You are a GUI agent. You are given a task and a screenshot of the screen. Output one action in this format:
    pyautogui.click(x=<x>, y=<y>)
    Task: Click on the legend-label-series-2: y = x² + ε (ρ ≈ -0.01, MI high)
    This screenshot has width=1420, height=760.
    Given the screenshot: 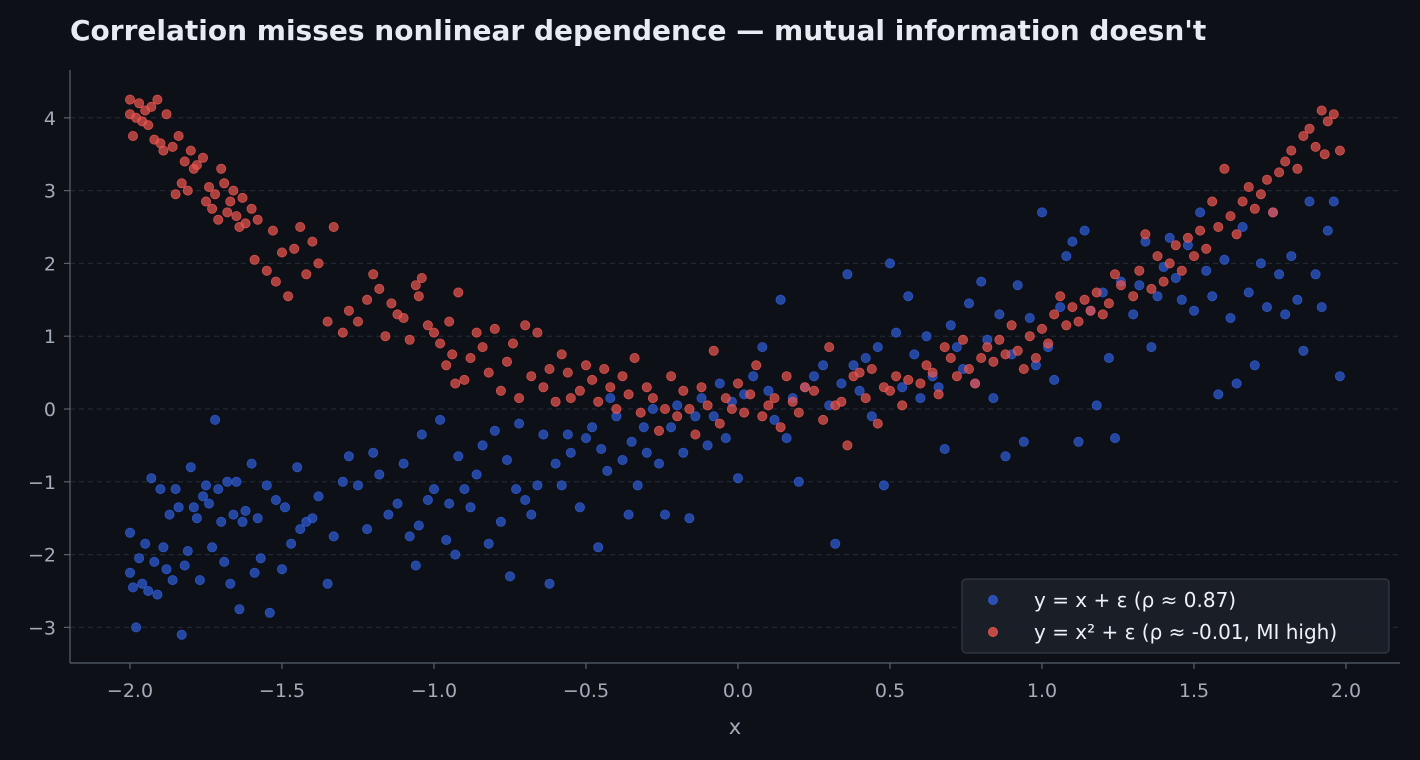 What is the action you would take?
    pyautogui.click(x=1185, y=632)
    